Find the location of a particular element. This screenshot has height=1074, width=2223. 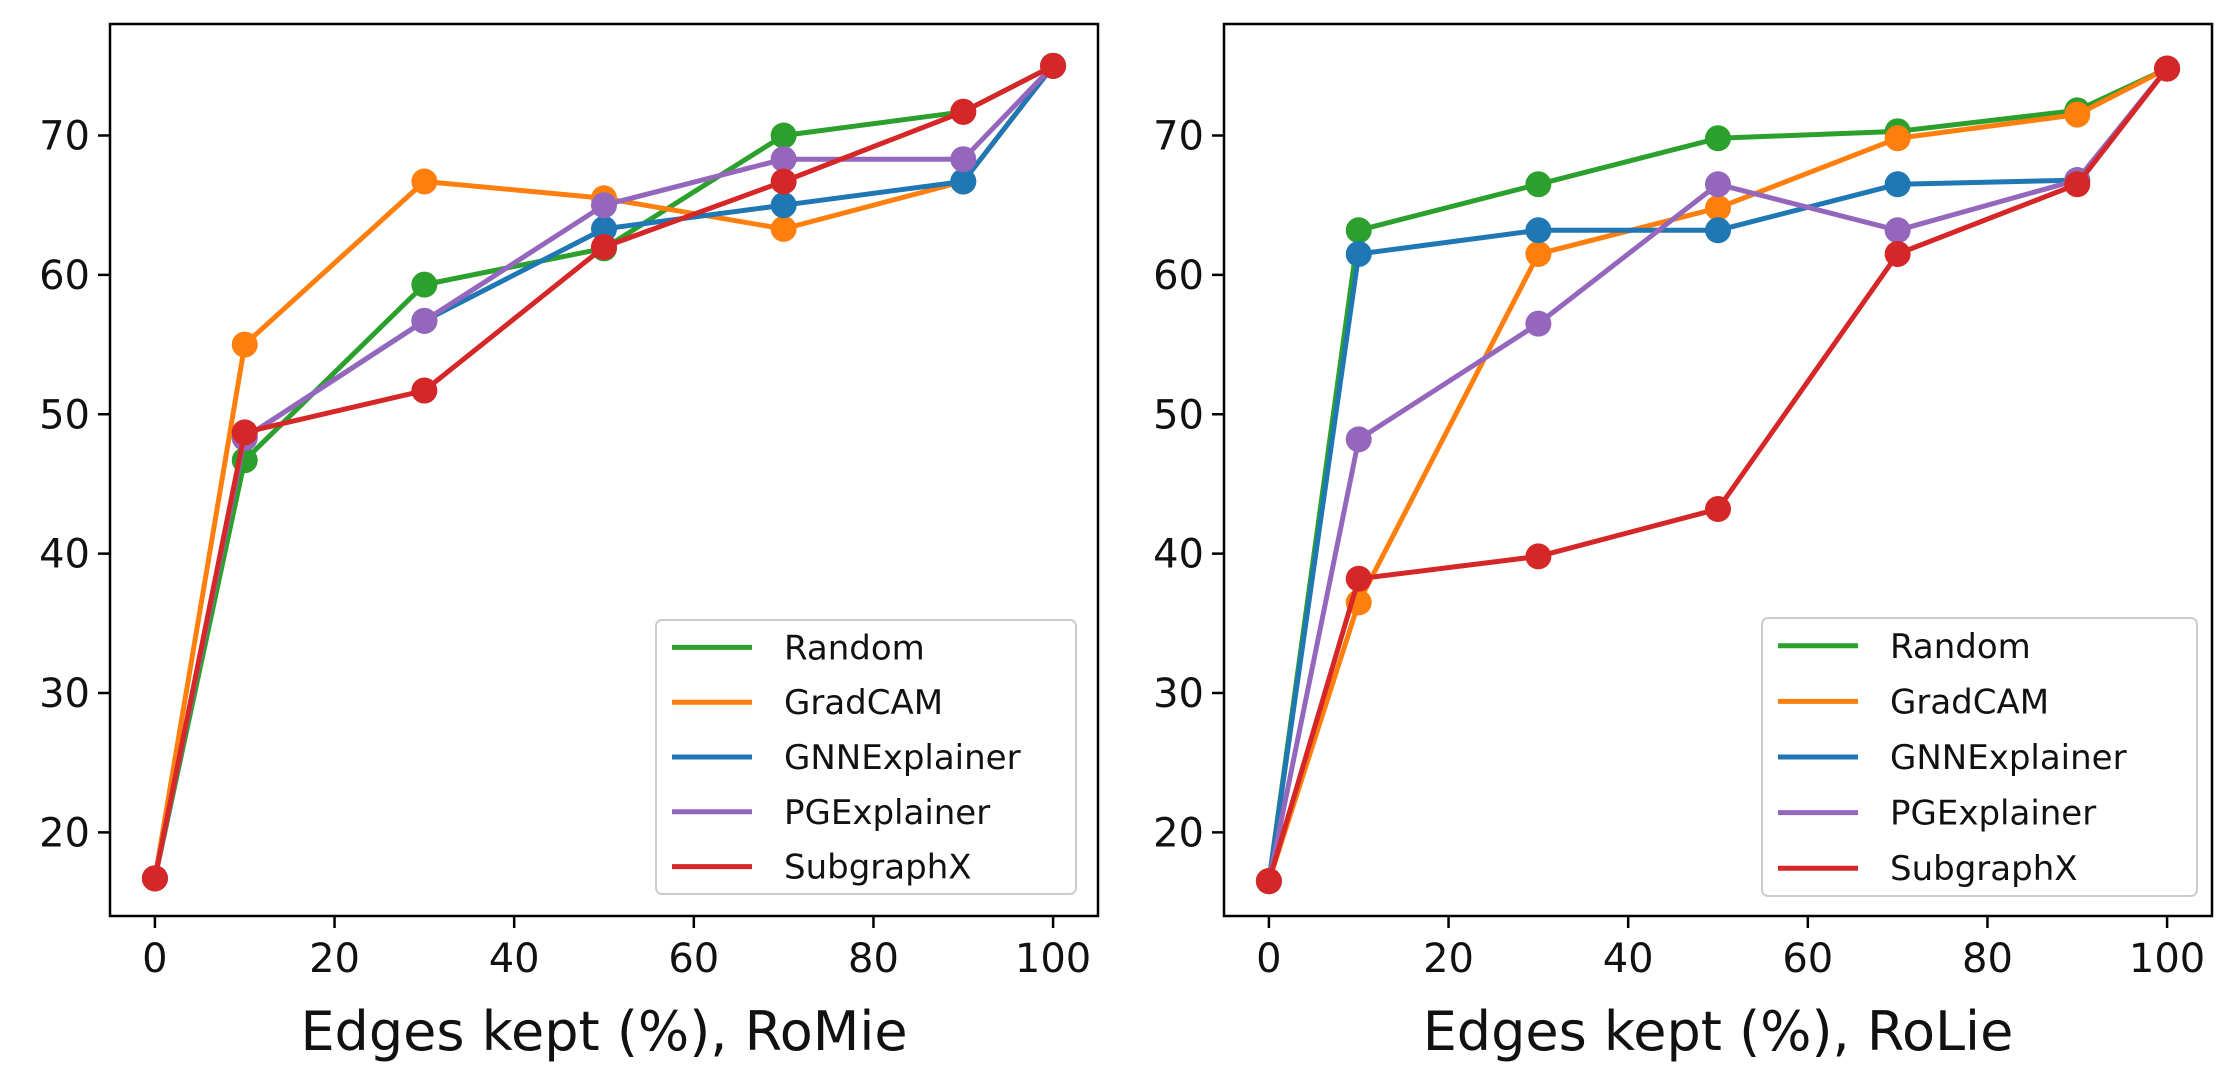

y-tick-label: 50 is located at coordinates (64, 415).